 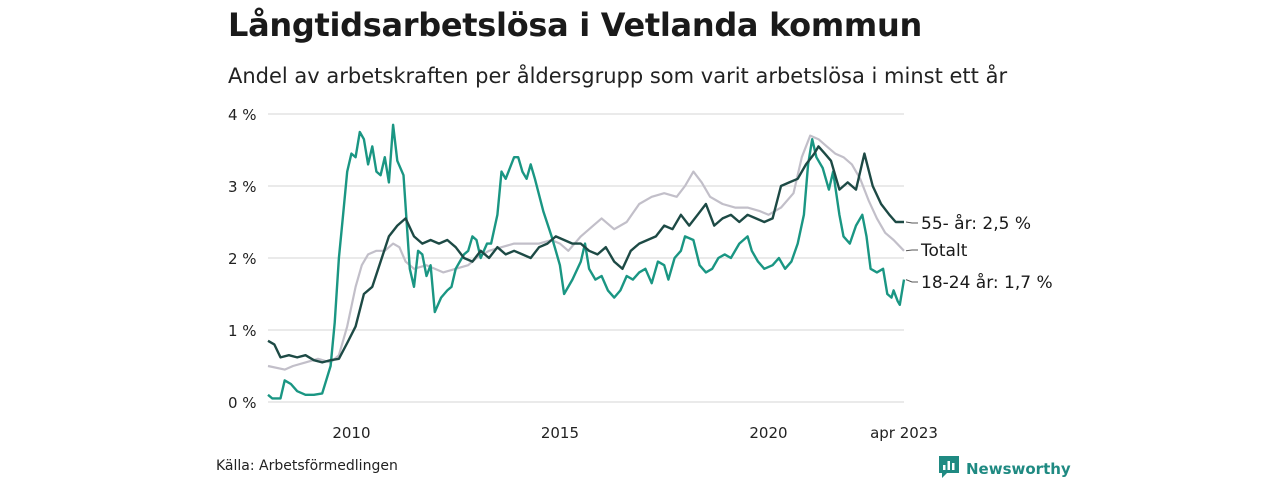 I want to click on leader-line-total, so click(x=911, y=250).